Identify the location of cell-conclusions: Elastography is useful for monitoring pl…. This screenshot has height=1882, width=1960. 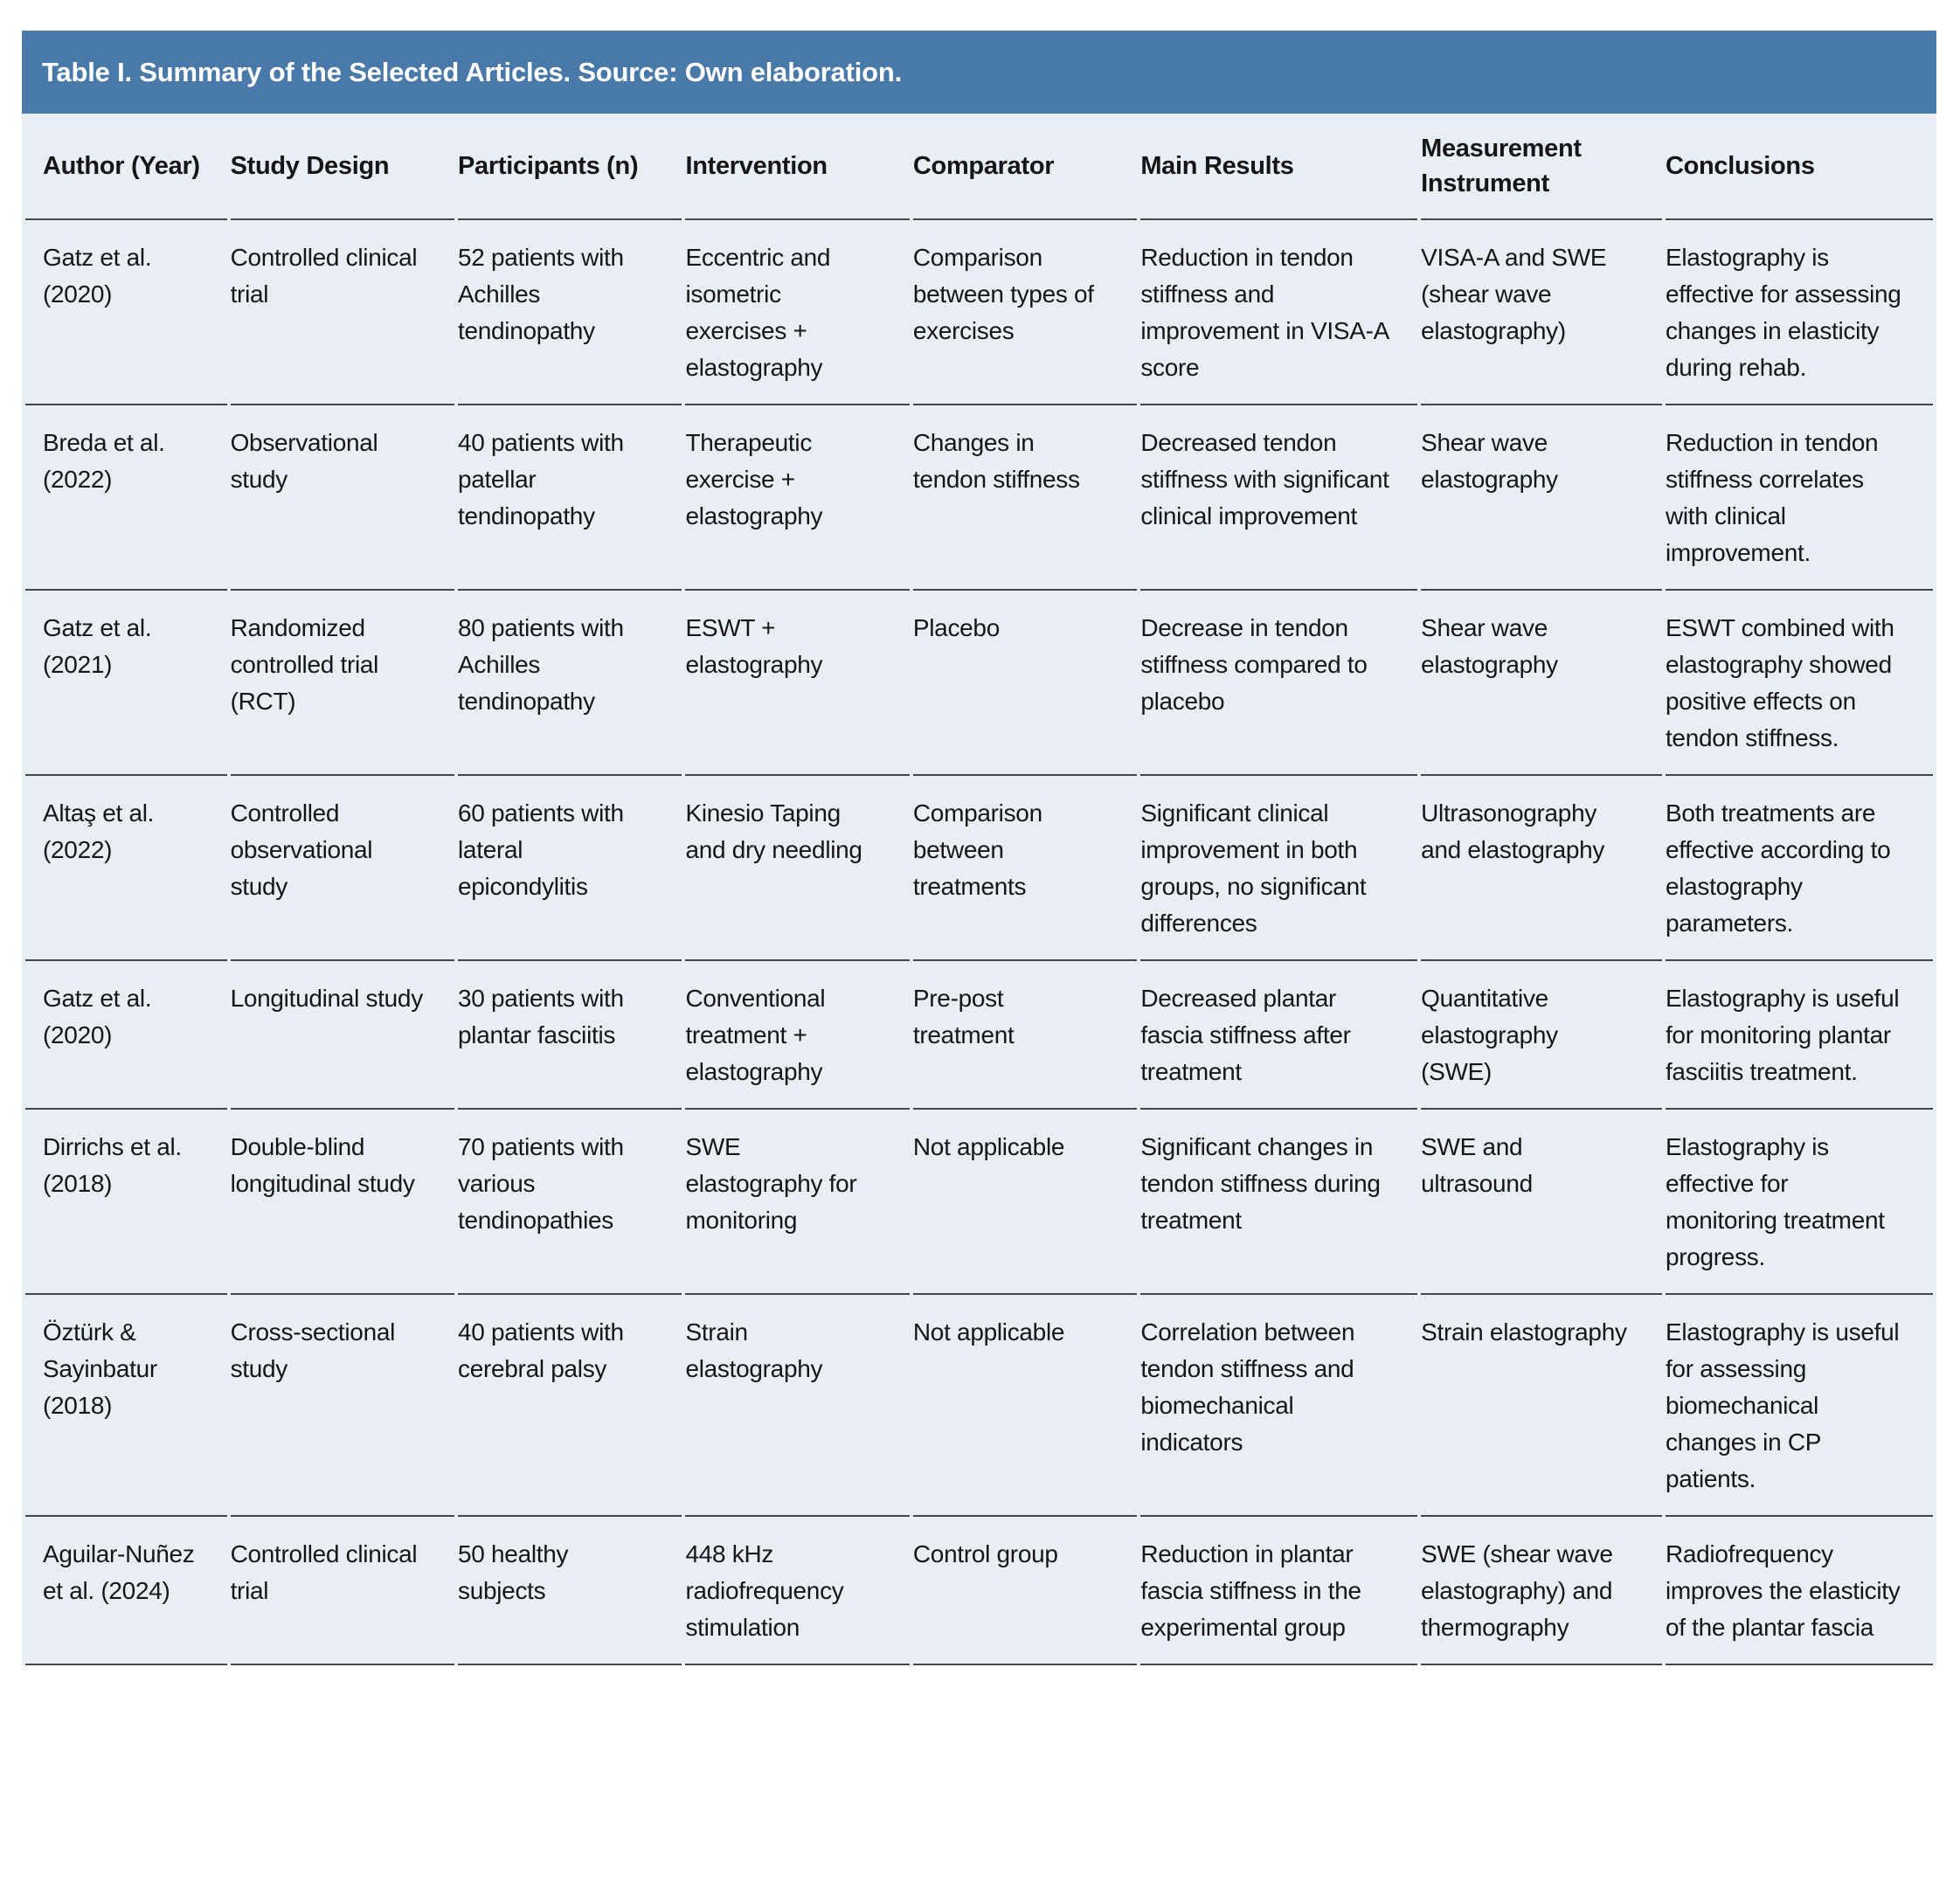
(1799, 1035).